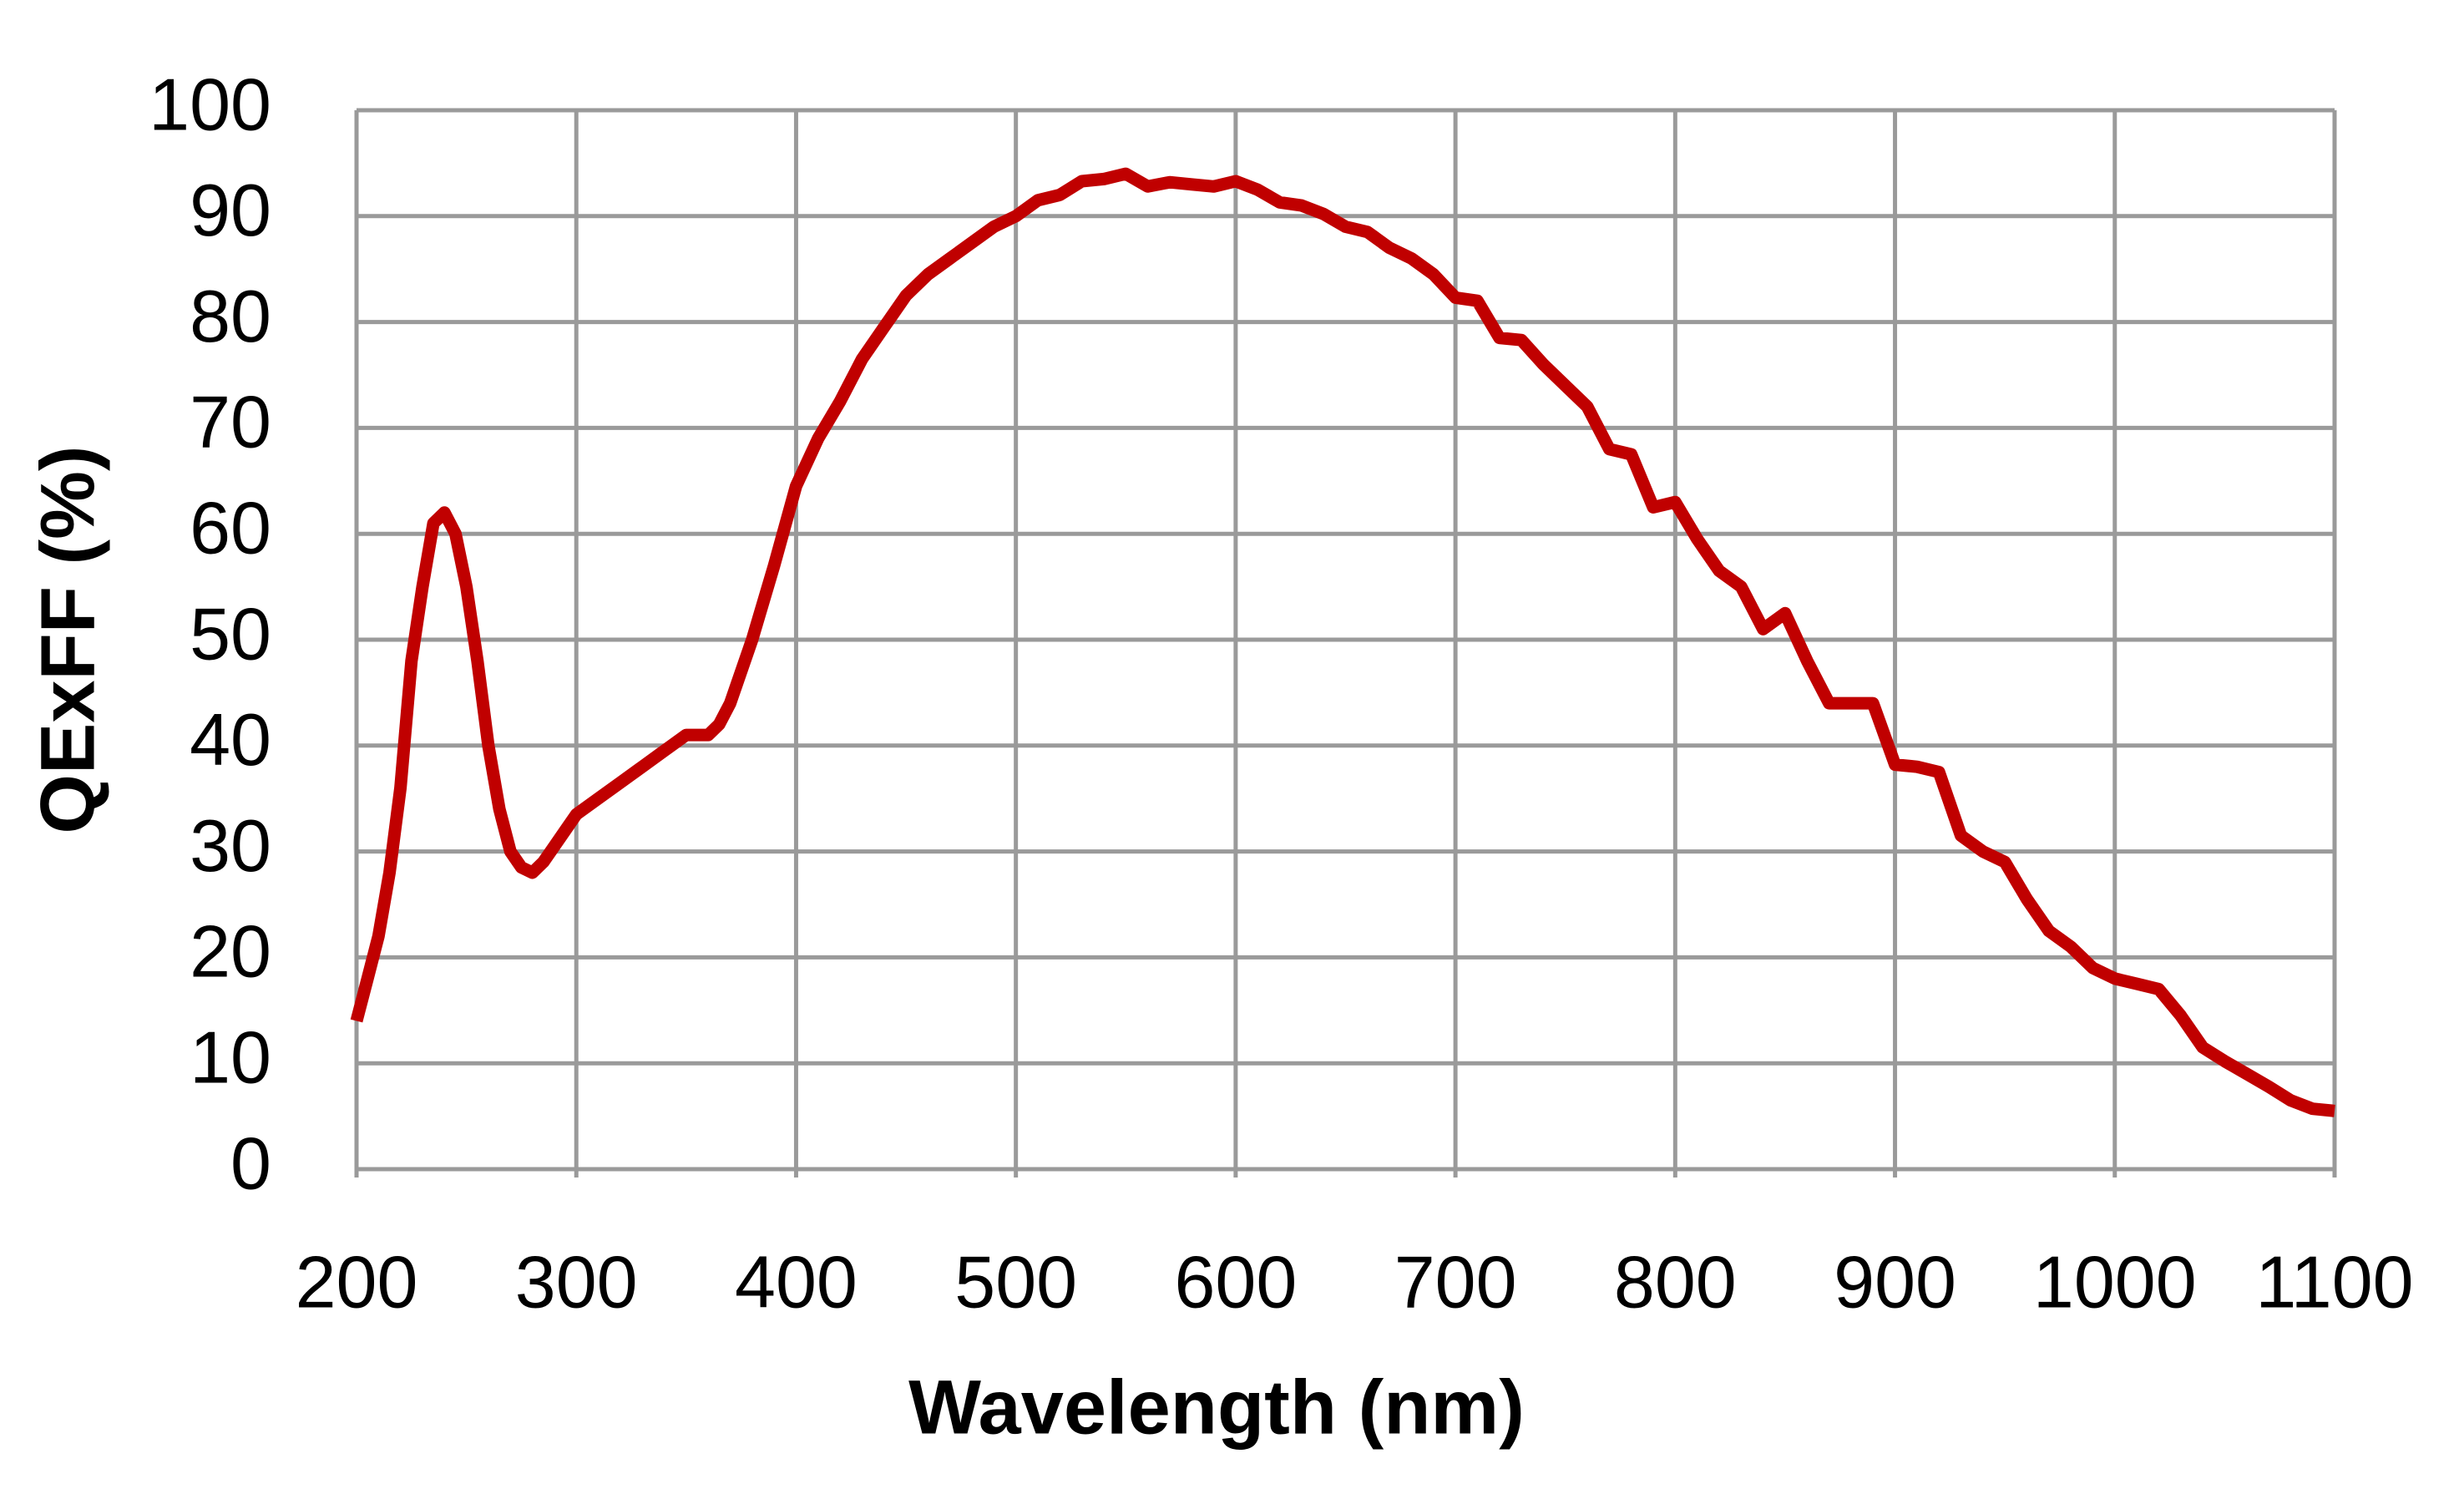 The height and width of the screenshot is (1489, 2464). Describe the element at coordinates (67, 639) in the screenshot. I see `y-axis-label: QExFF (%)` at that location.